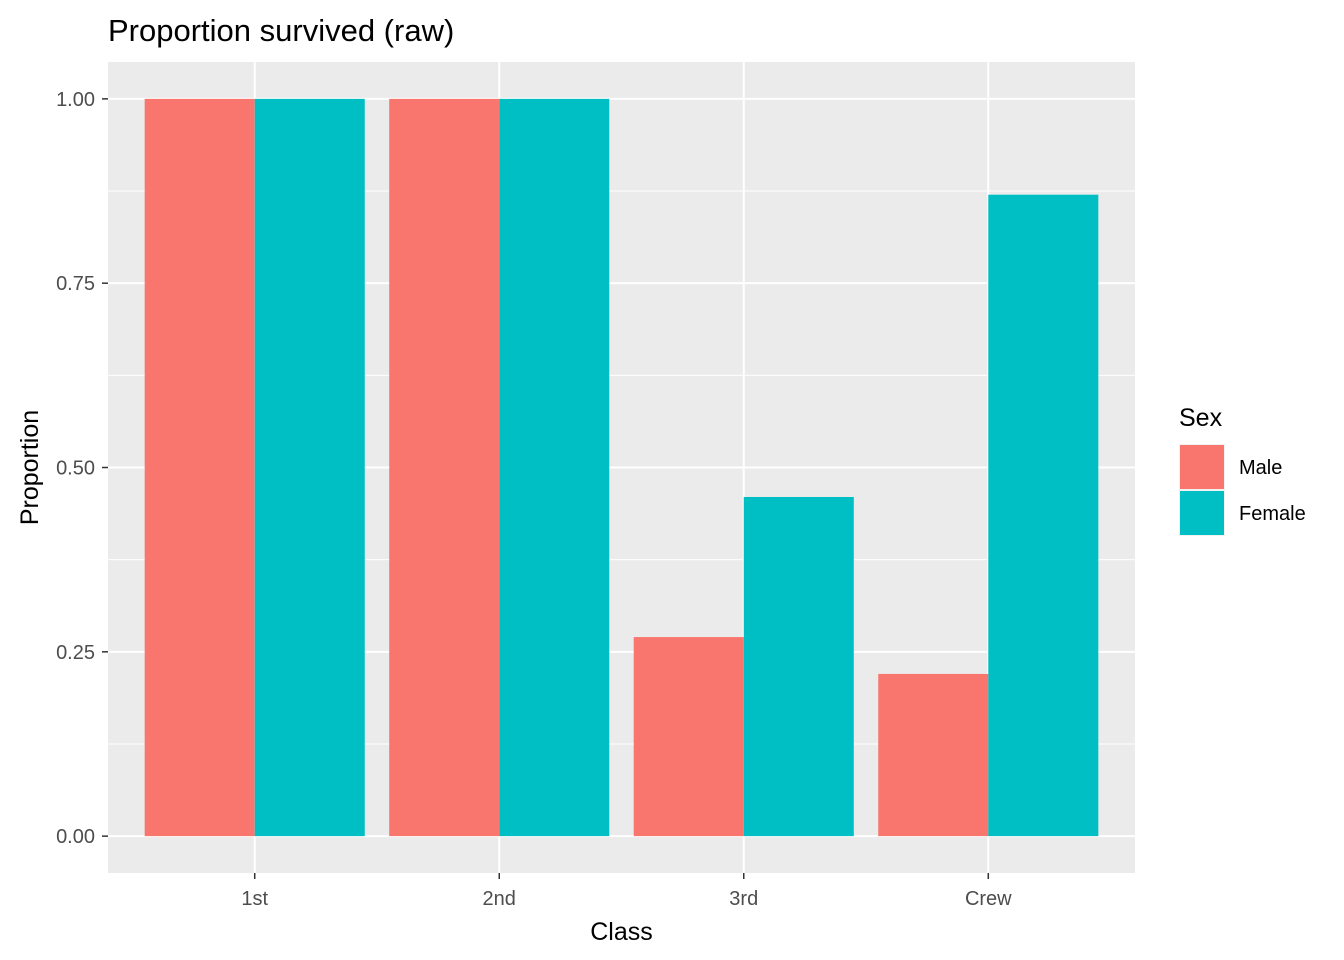  I want to click on y-tick-label: 0.50, so click(75, 469).